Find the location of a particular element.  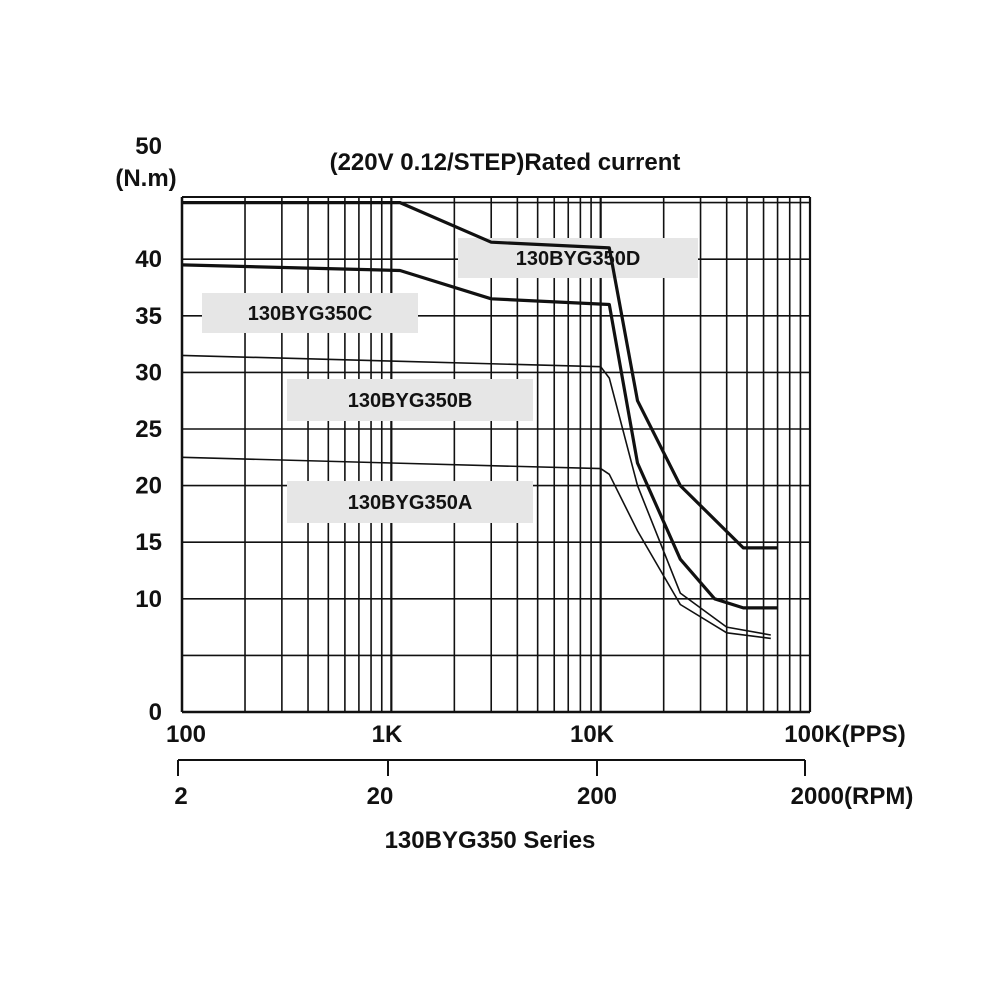

y-tick-label: 40 is located at coordinates (148, 259).